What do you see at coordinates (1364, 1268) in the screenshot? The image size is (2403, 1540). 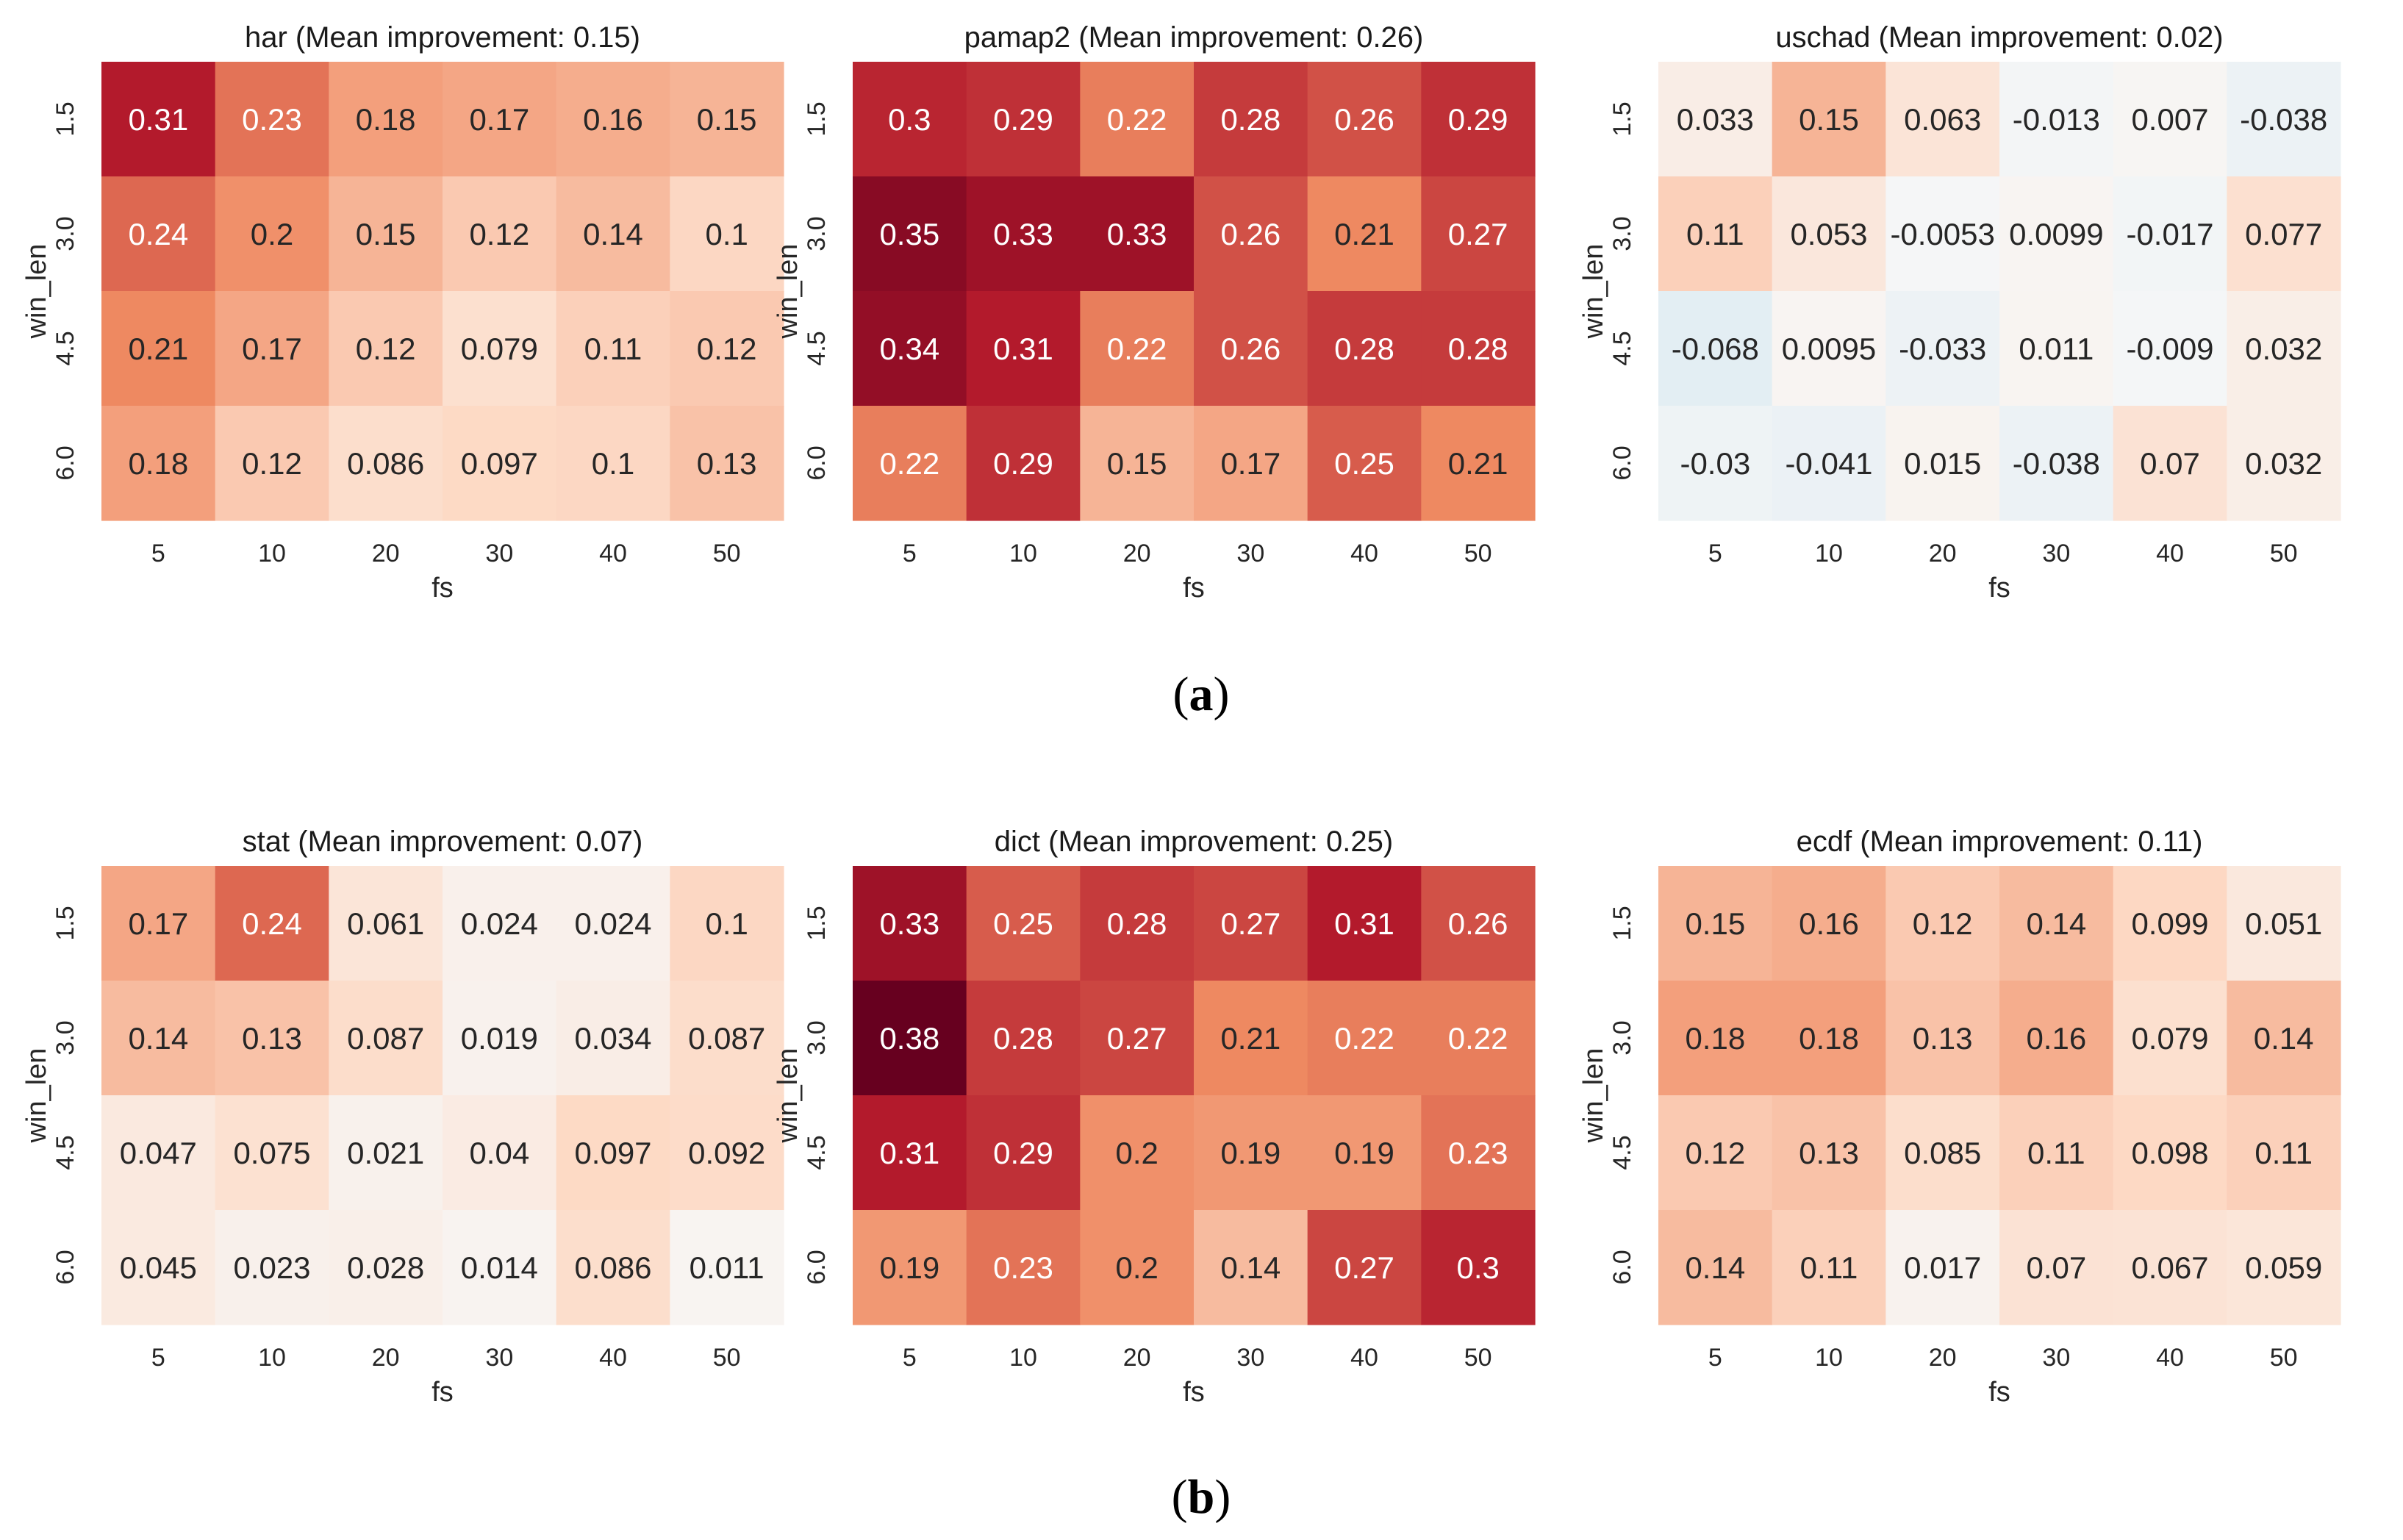 I see `cell-value-label: 0.27` at bounding box center [1364, 1268].